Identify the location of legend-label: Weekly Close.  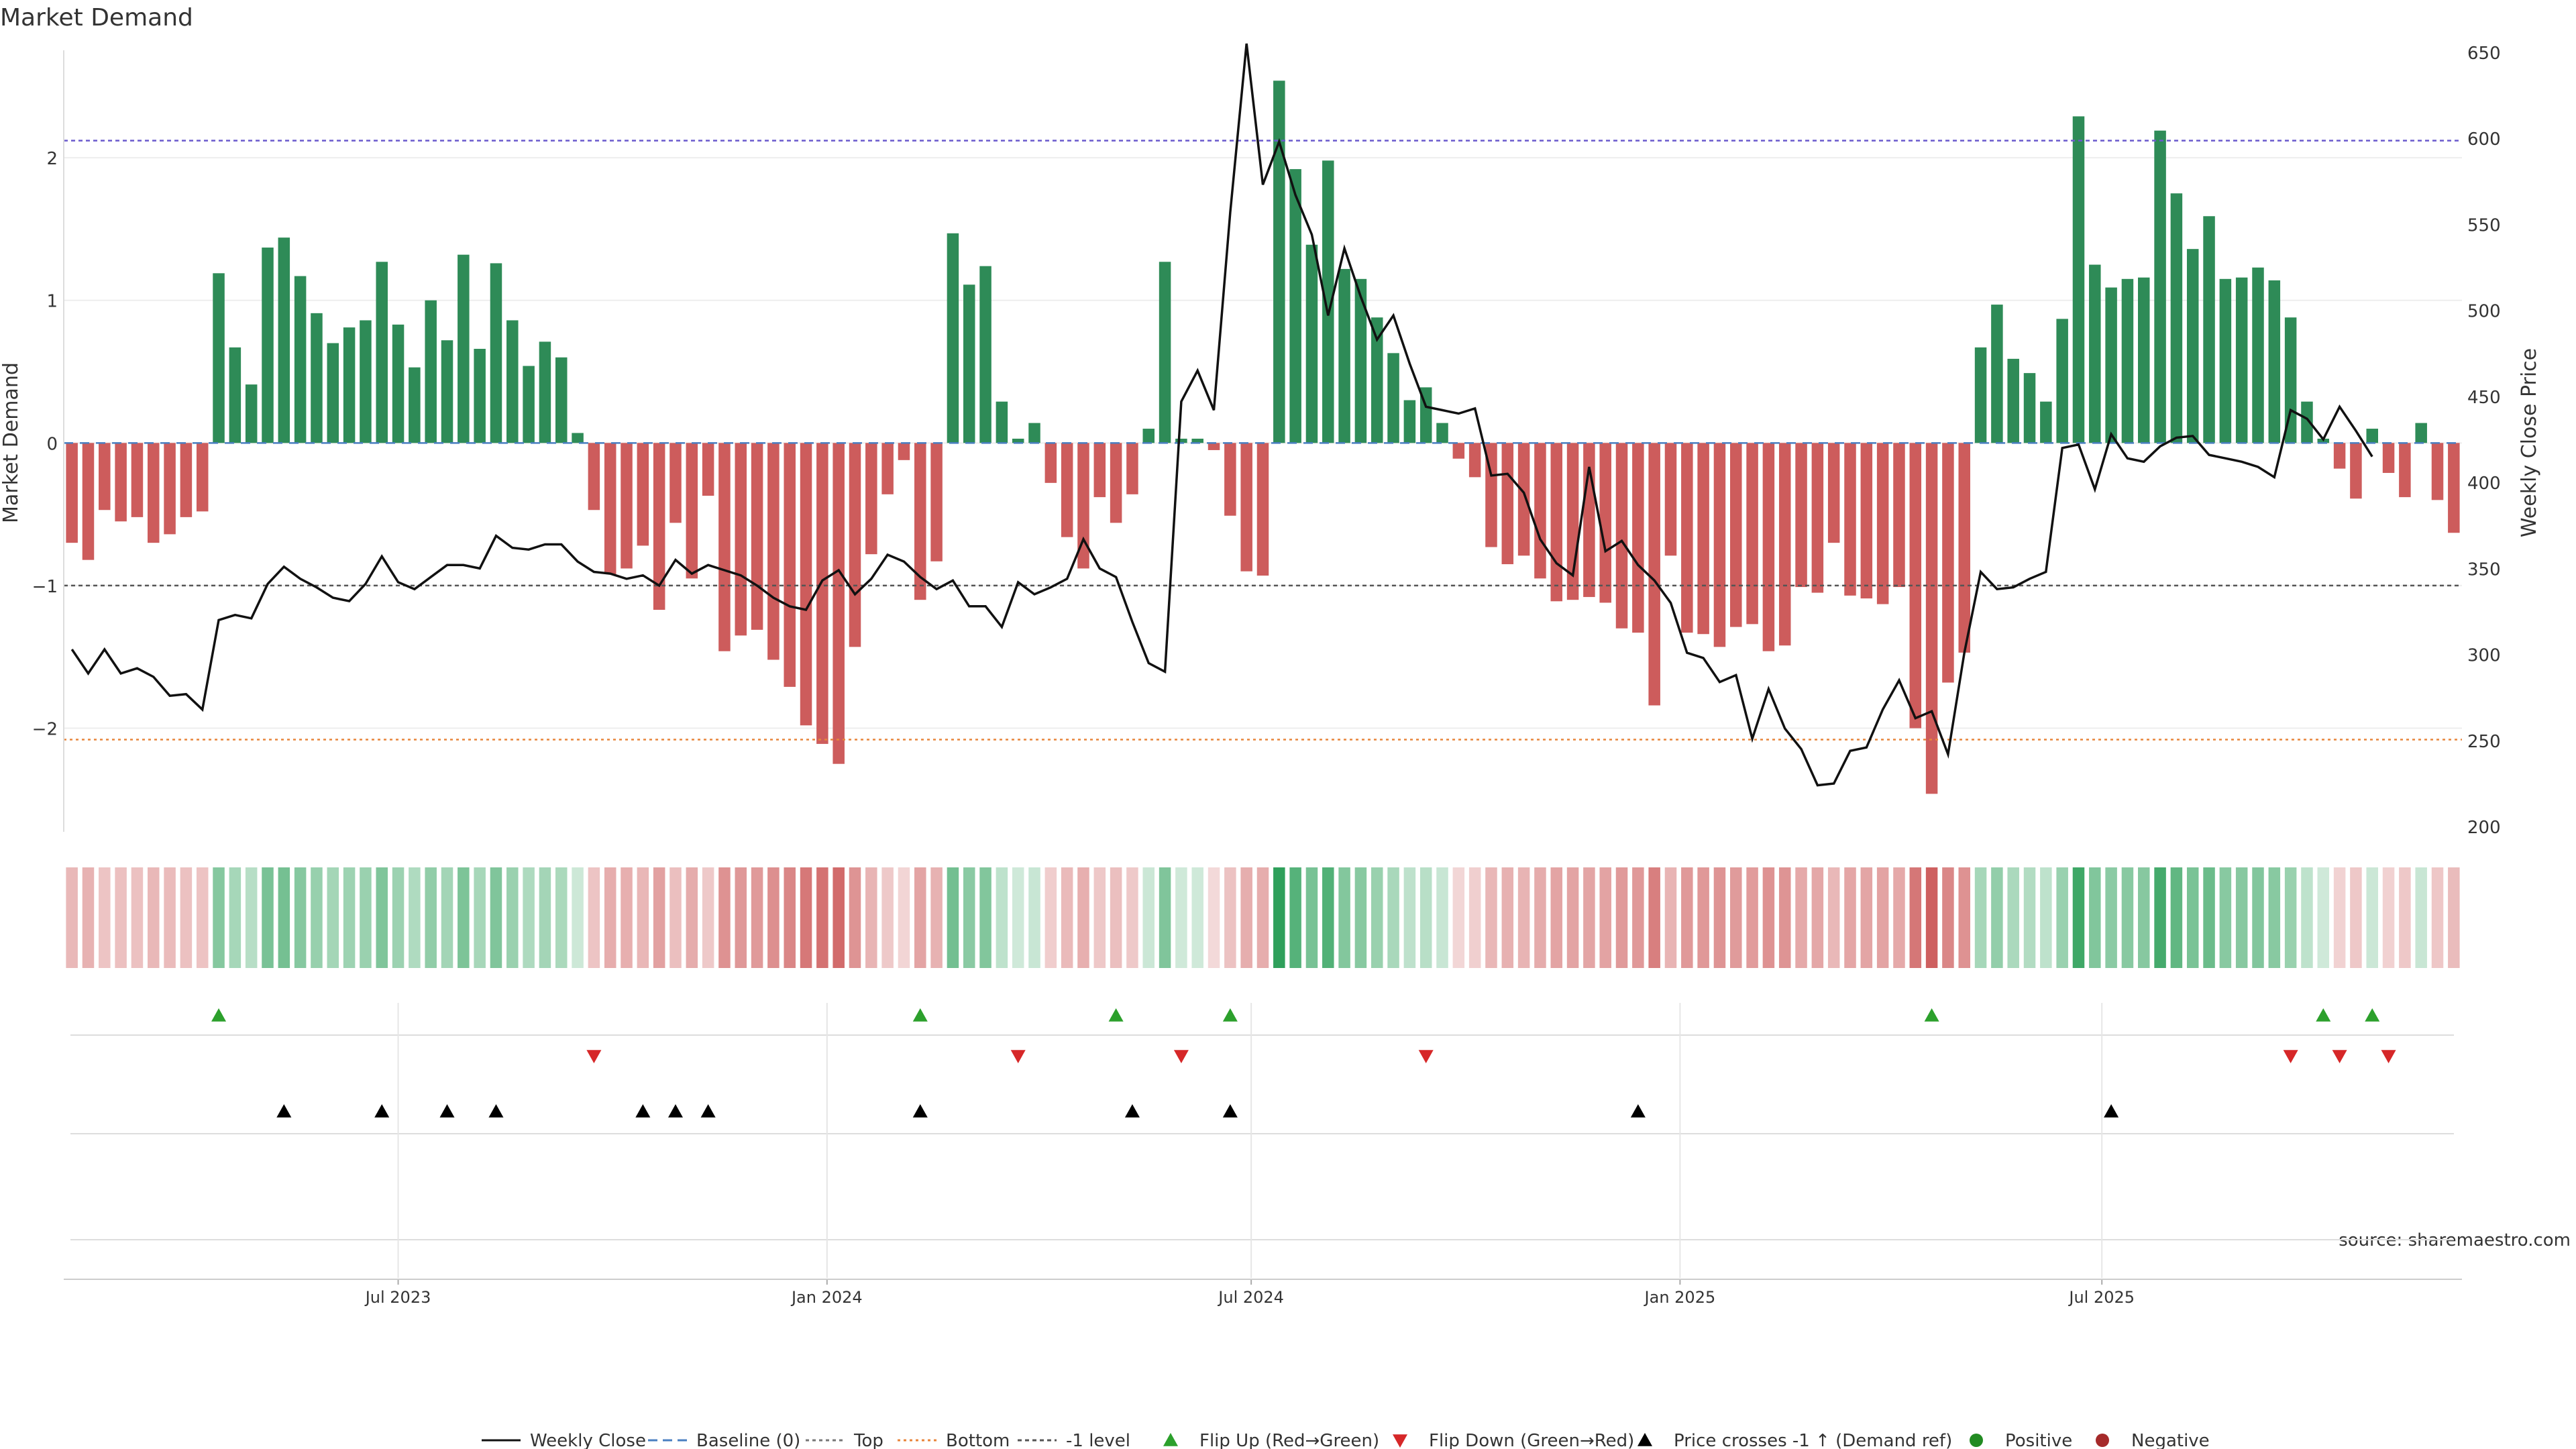
(588, 1440).